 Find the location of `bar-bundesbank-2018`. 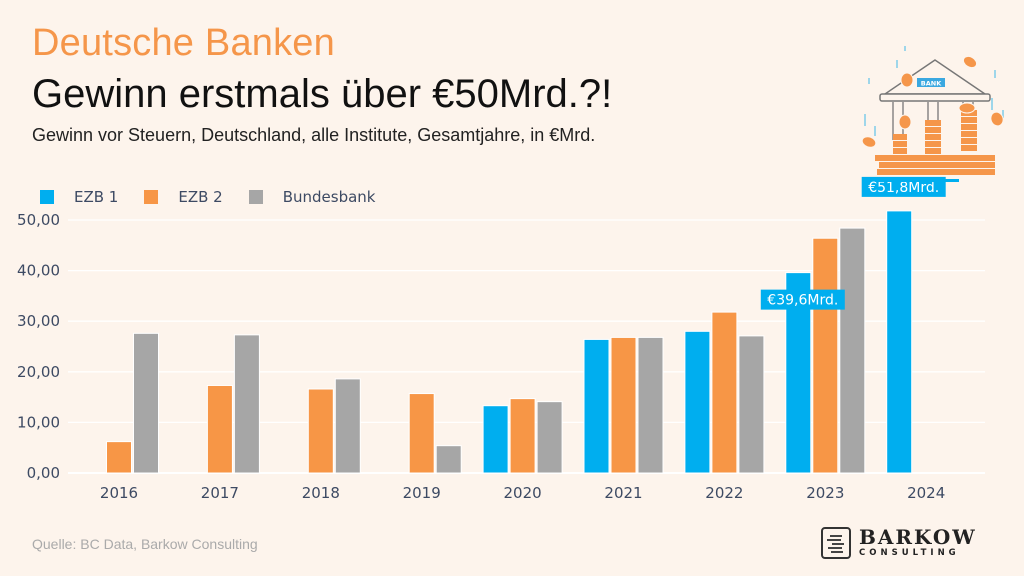

bar-bundesbank-2018 is located at coordinates (347, 426).